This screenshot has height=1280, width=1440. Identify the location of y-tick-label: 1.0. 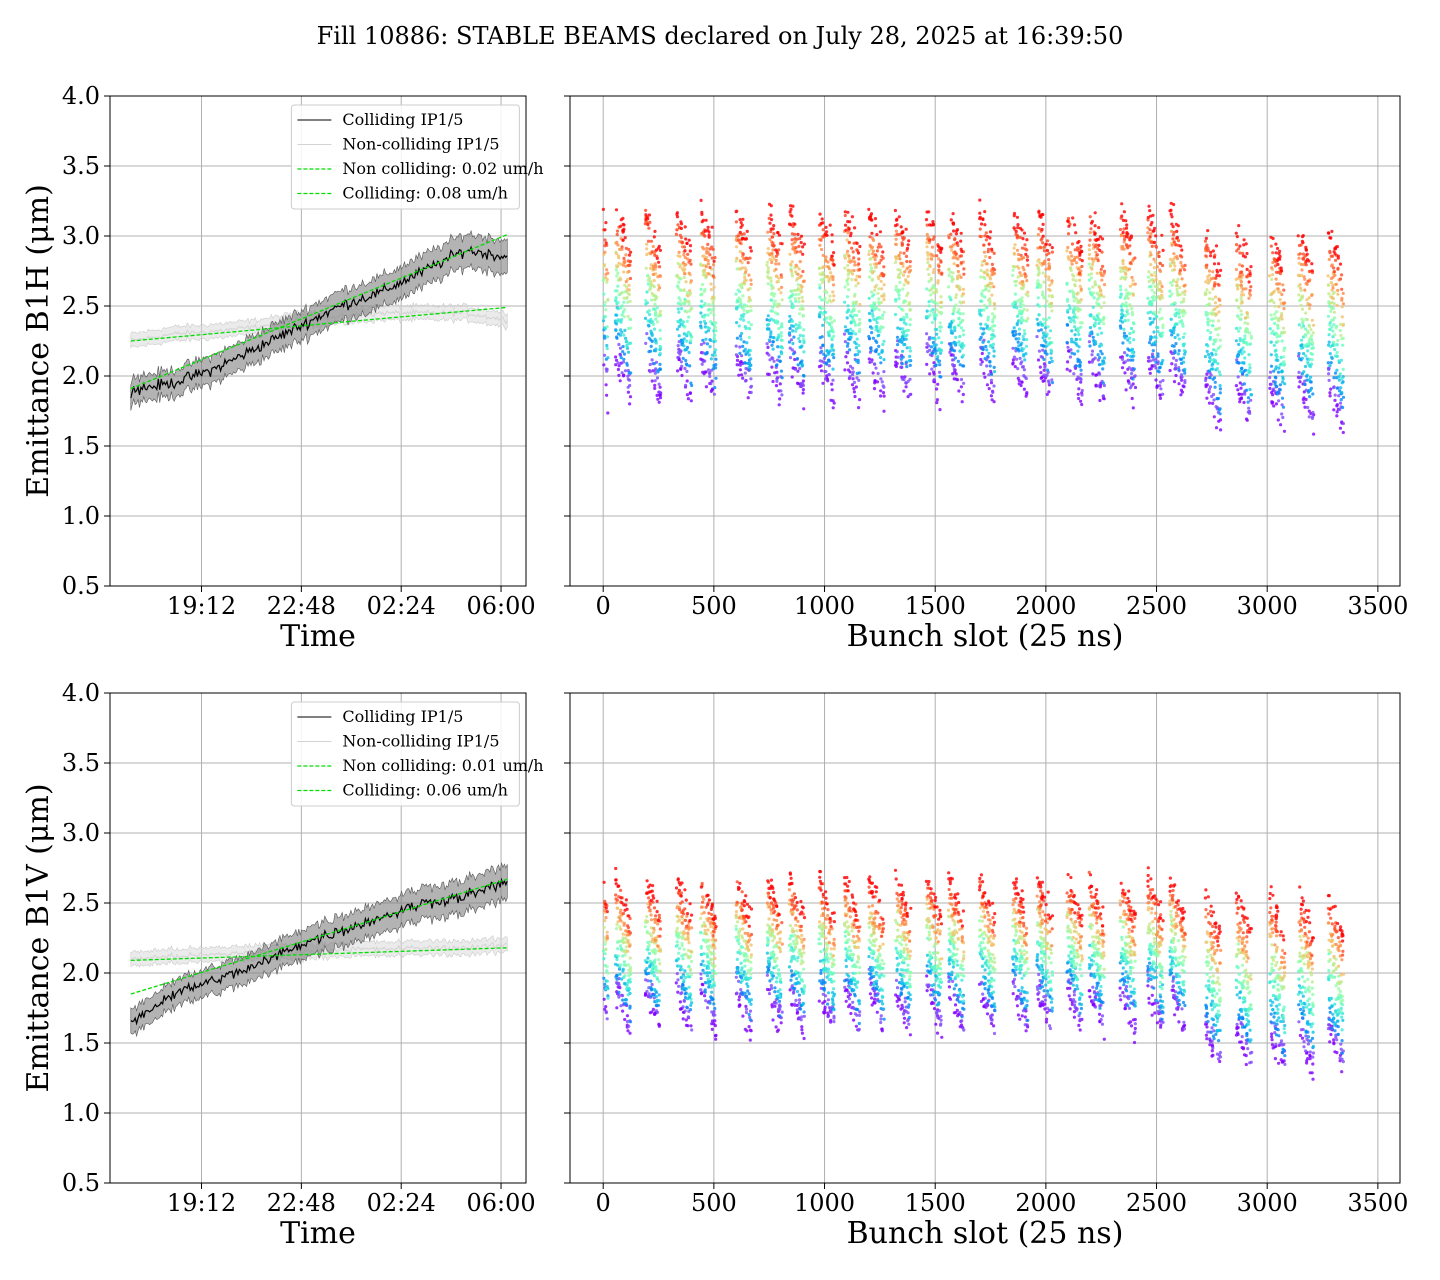
(81, 1113).